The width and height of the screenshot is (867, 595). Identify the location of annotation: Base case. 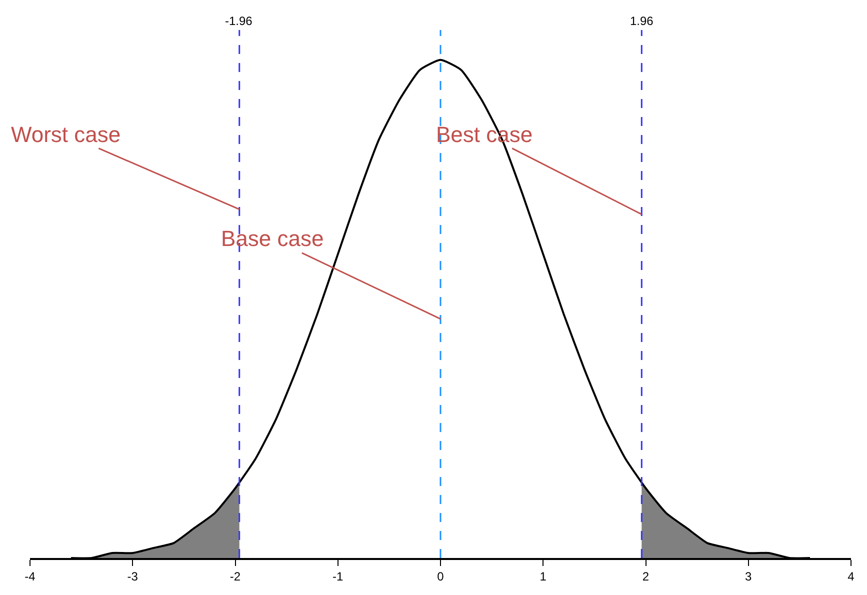
(272, 238).